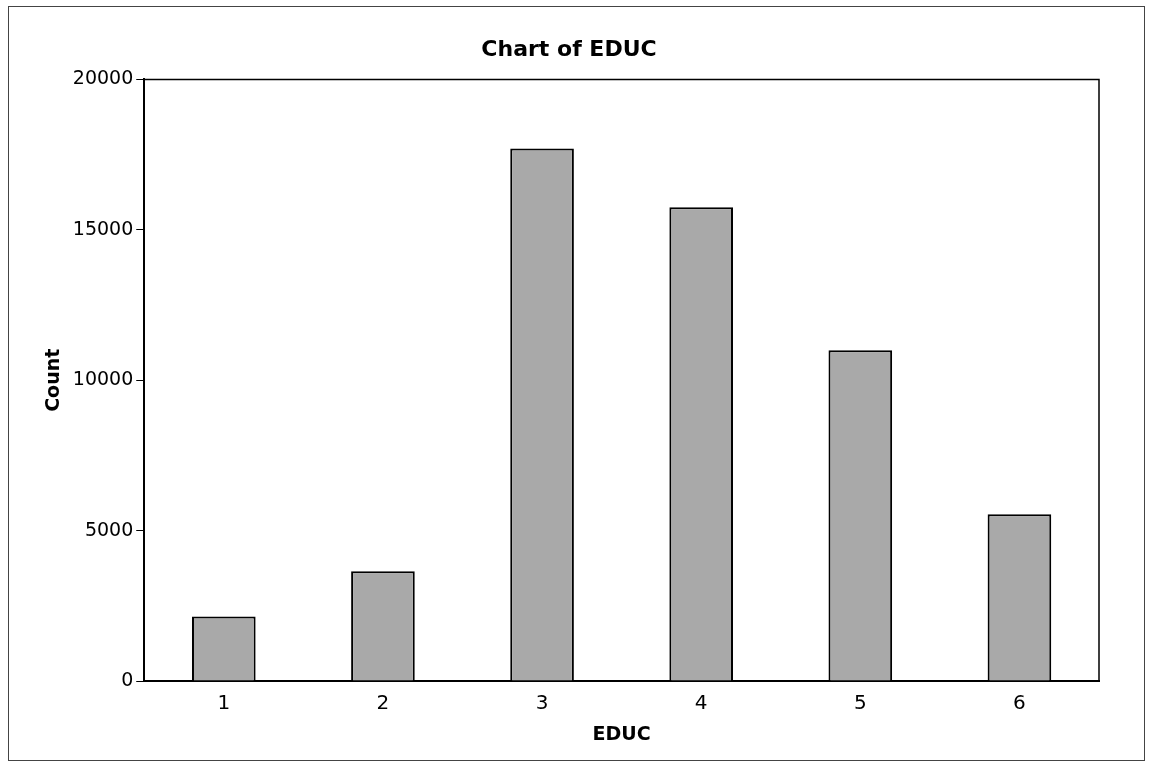  I want to click on y-tick-label: 0, so click(127, 679).